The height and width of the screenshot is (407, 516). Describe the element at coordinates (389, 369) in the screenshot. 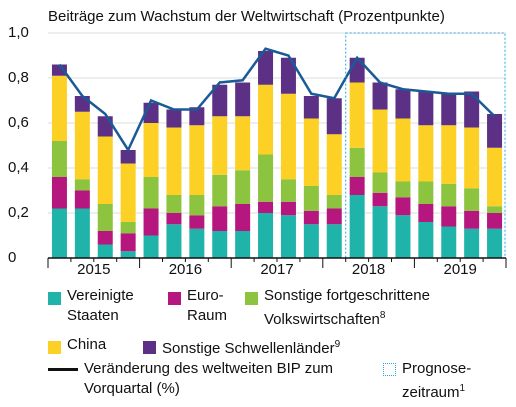

I see `legend-forecast` at that location.